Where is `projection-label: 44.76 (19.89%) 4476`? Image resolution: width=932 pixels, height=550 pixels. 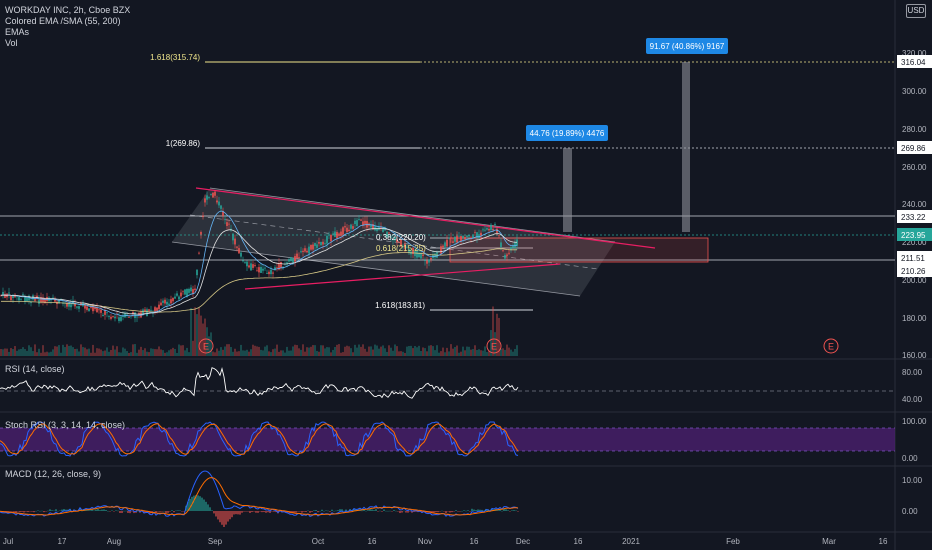 projection-label: 44.76 (19.89%) 4476 is located at coordinates (567, 133).